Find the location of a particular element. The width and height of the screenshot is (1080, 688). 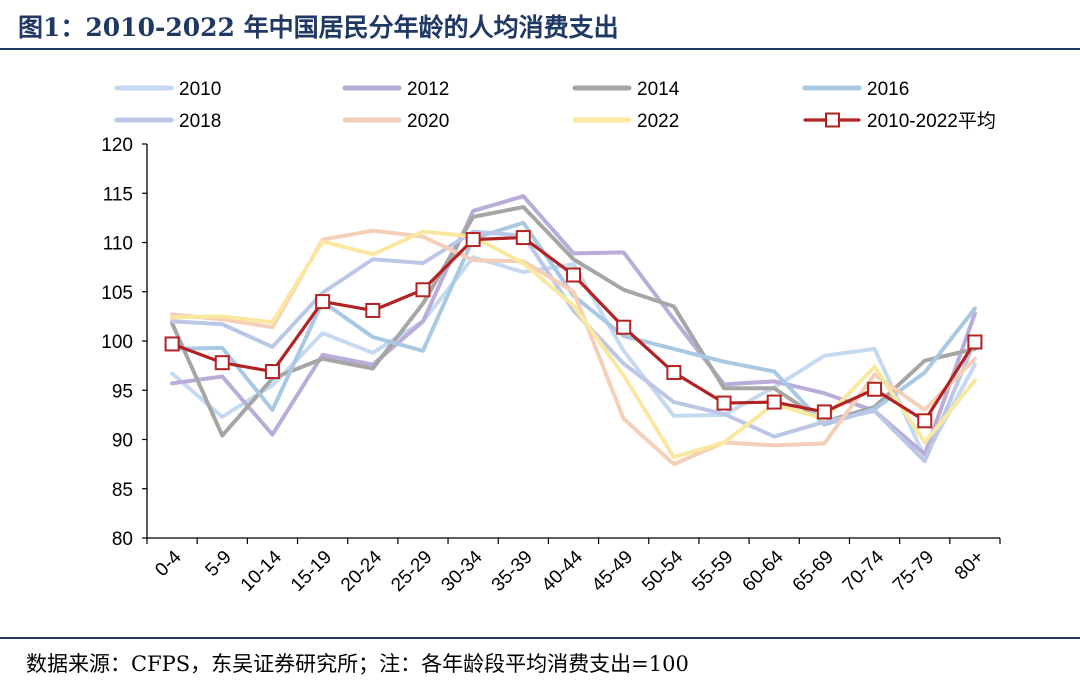

chart-legend: 2010 2012 2014 2016 2018 2020 2022 2010-2022平均 is located at coordinates (555, 105).